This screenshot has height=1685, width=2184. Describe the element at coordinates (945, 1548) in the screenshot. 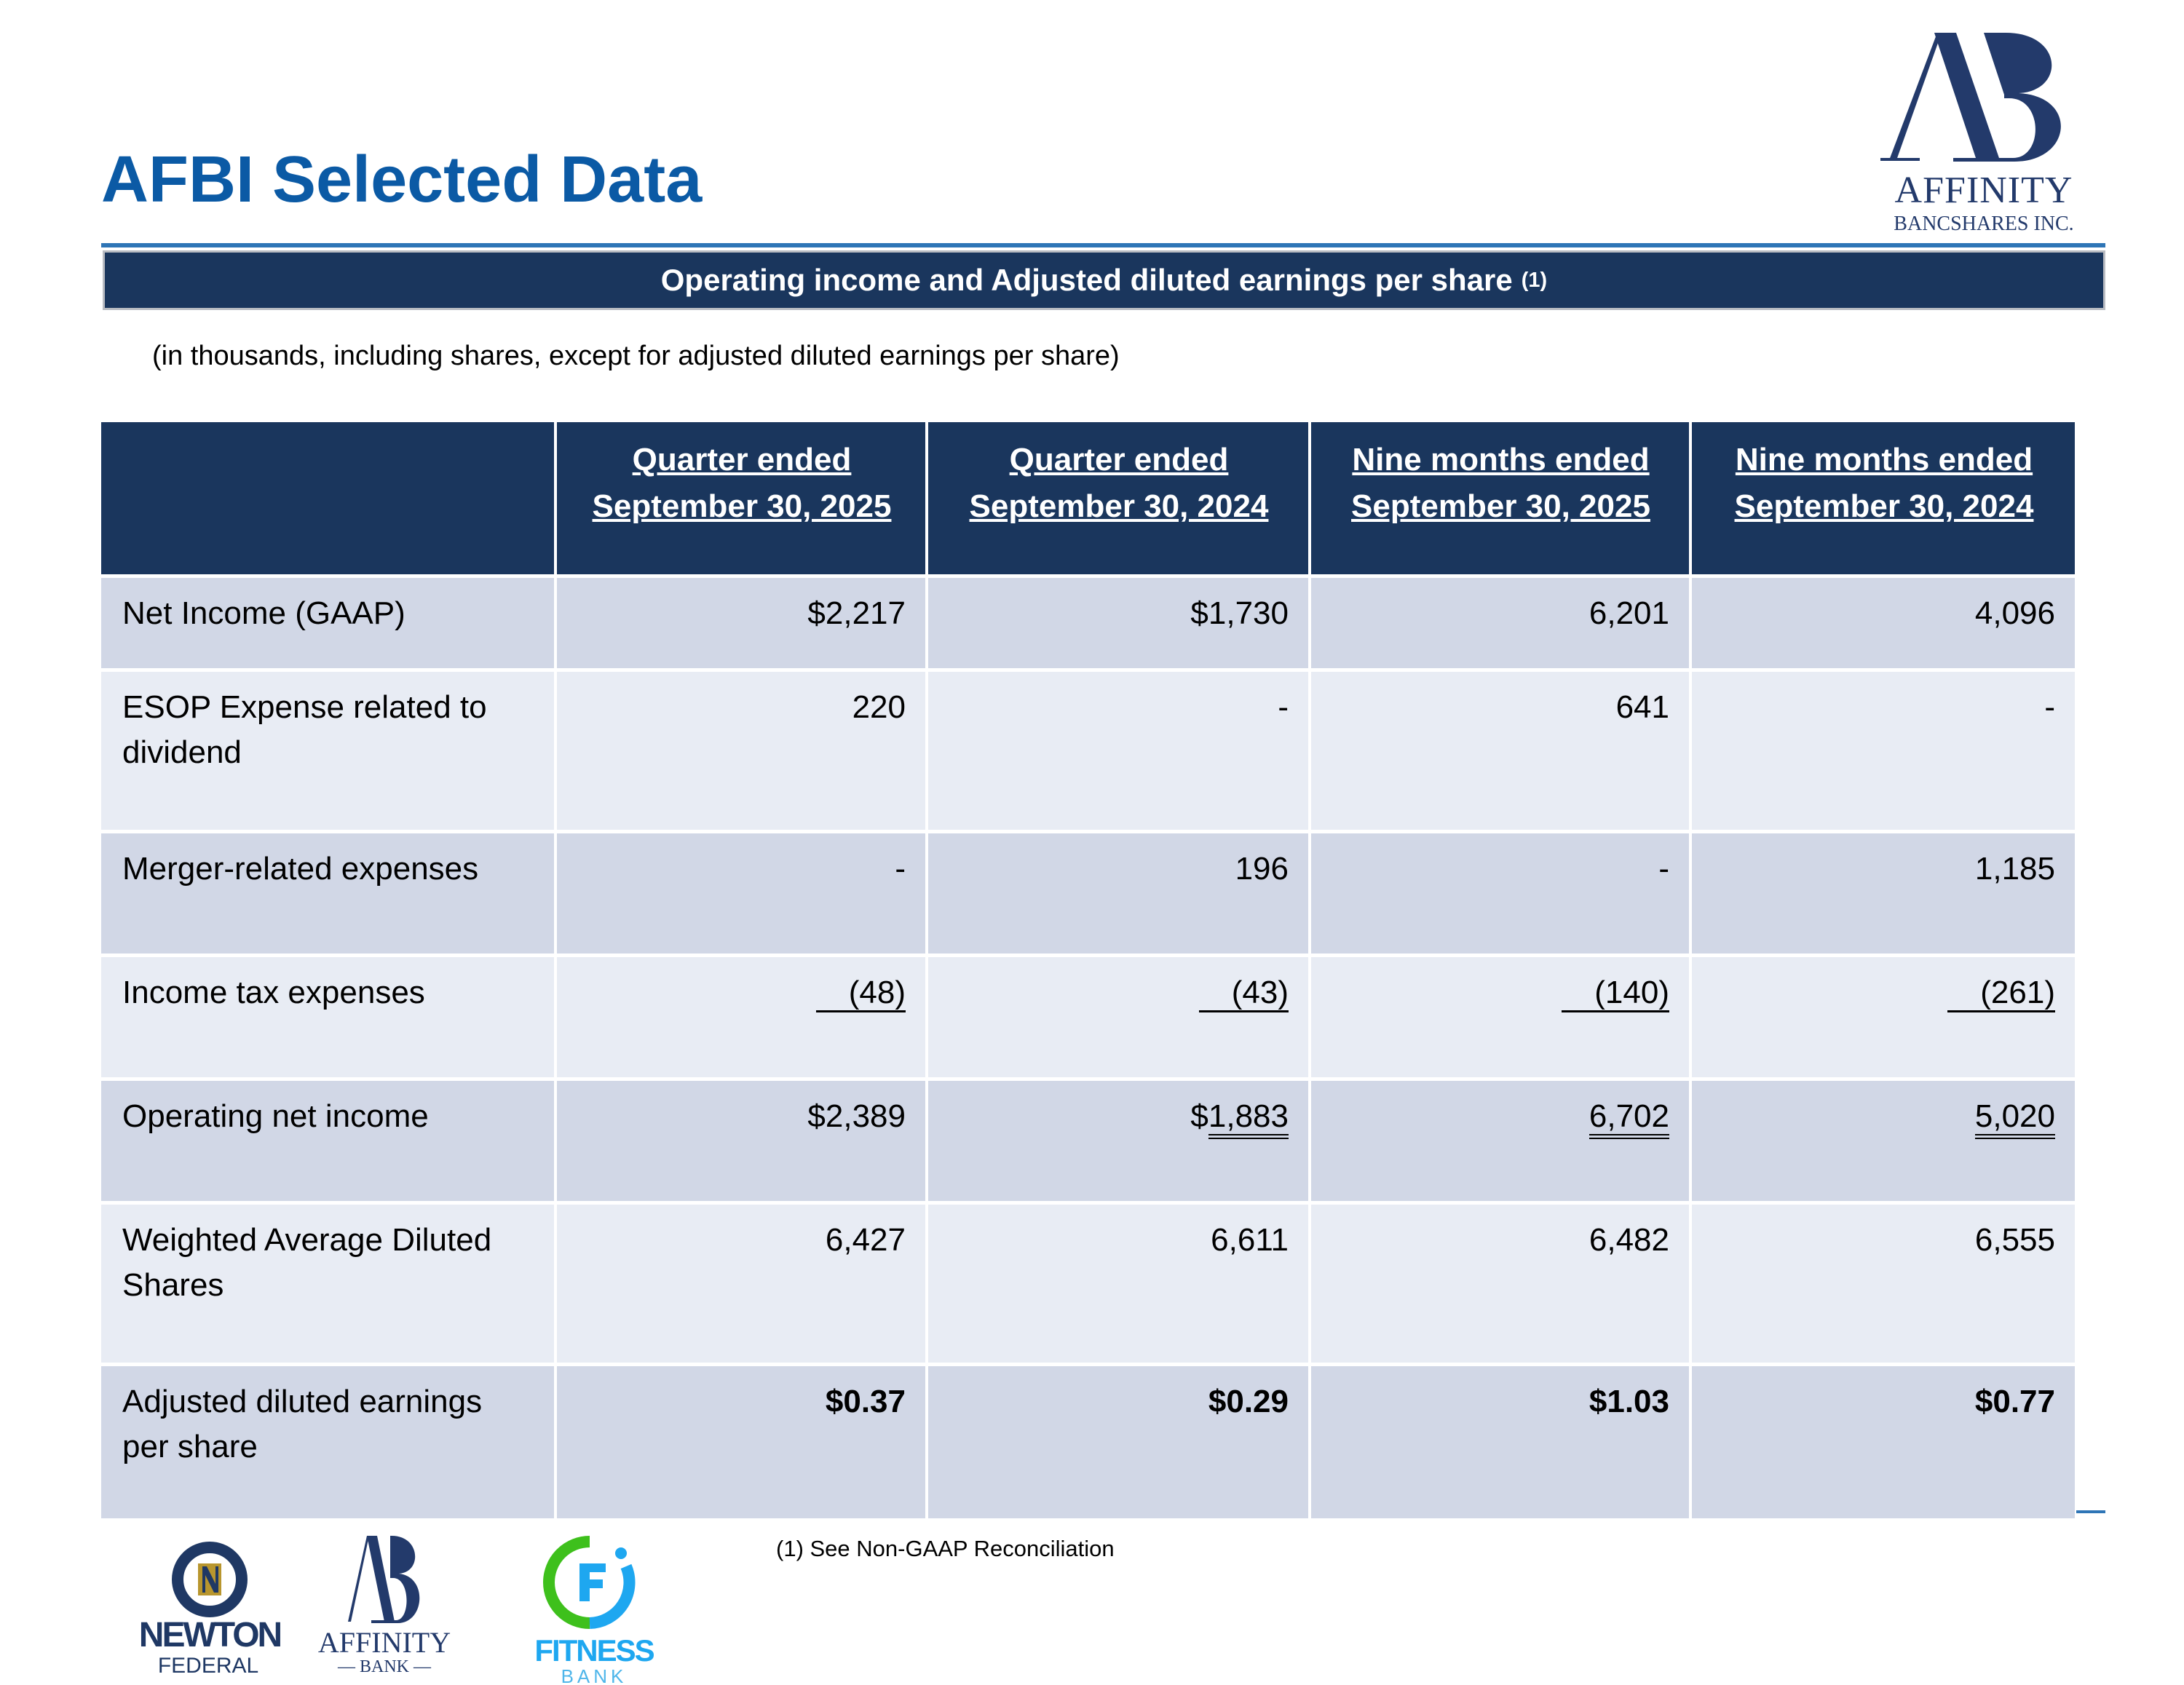

I see `footnote: (1) See Non-GAAP Reconciliation` at that location.